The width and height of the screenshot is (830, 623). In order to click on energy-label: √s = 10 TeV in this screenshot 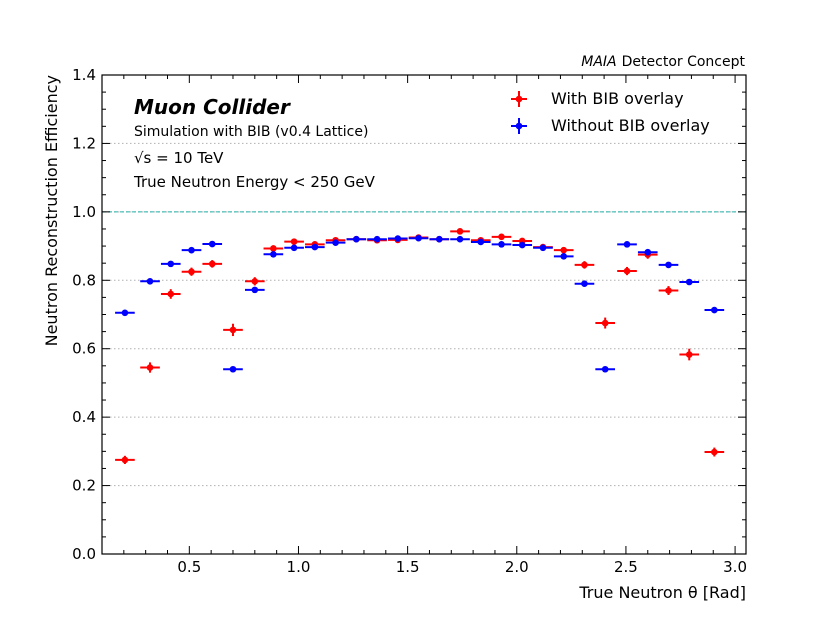, I will do `click(179, 158)`.